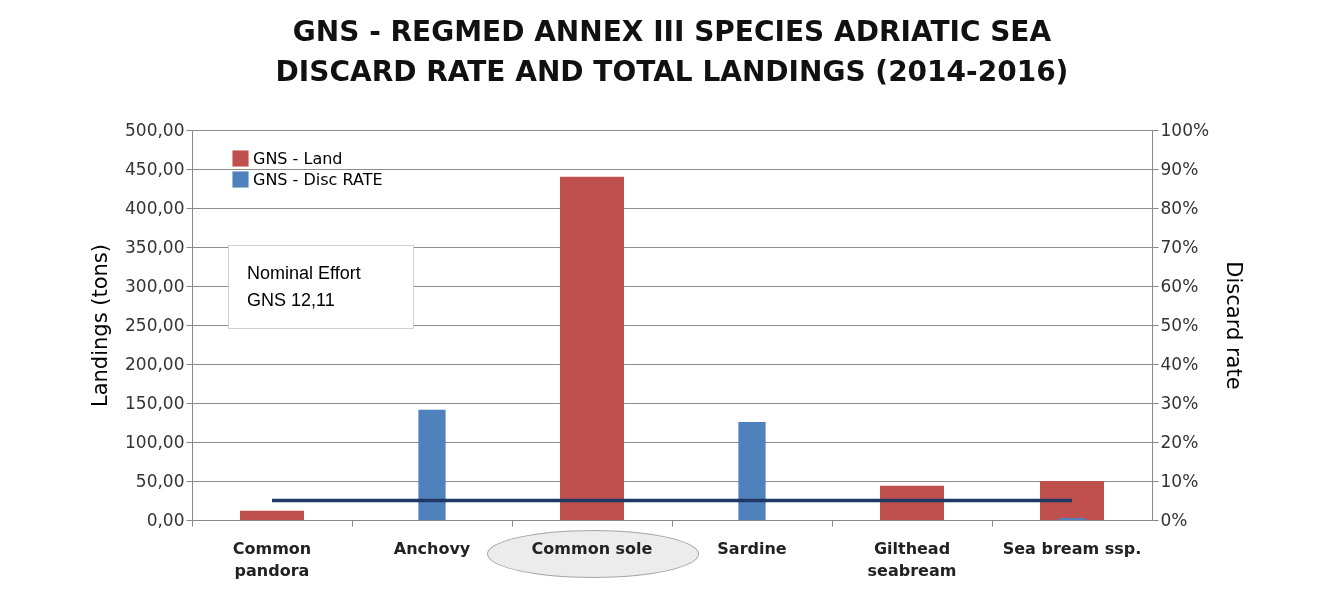  What do you see at coordinates (1179, 324) in the screenshot?
I see `y2-tick-label: 50%` at bounding box center [1179, 324].